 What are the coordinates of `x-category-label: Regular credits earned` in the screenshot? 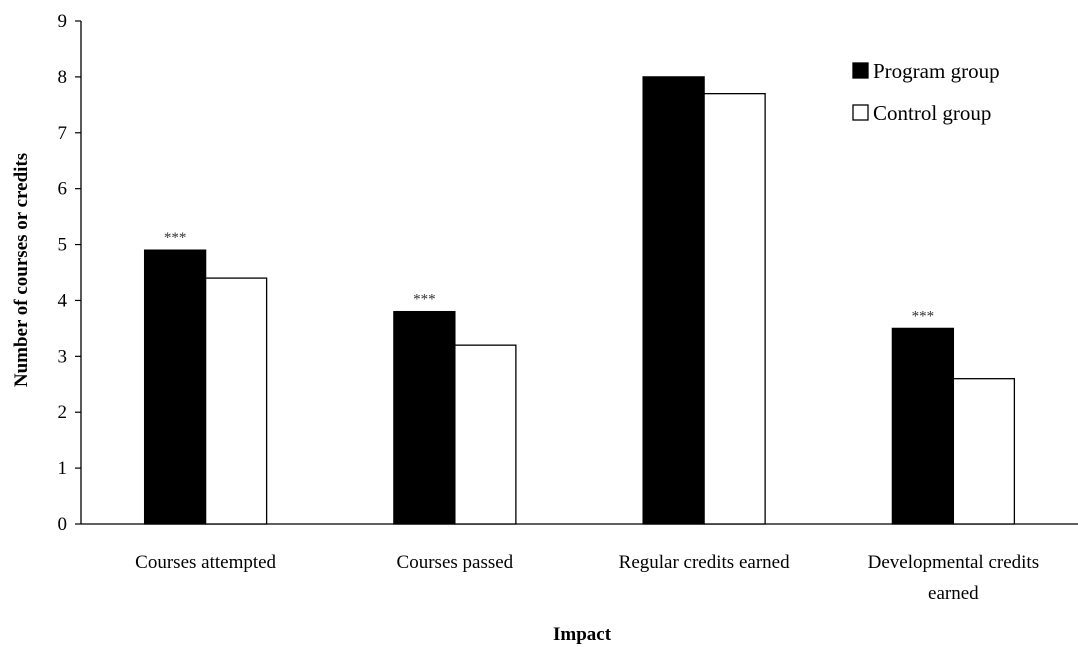 It's located at (704, 562).